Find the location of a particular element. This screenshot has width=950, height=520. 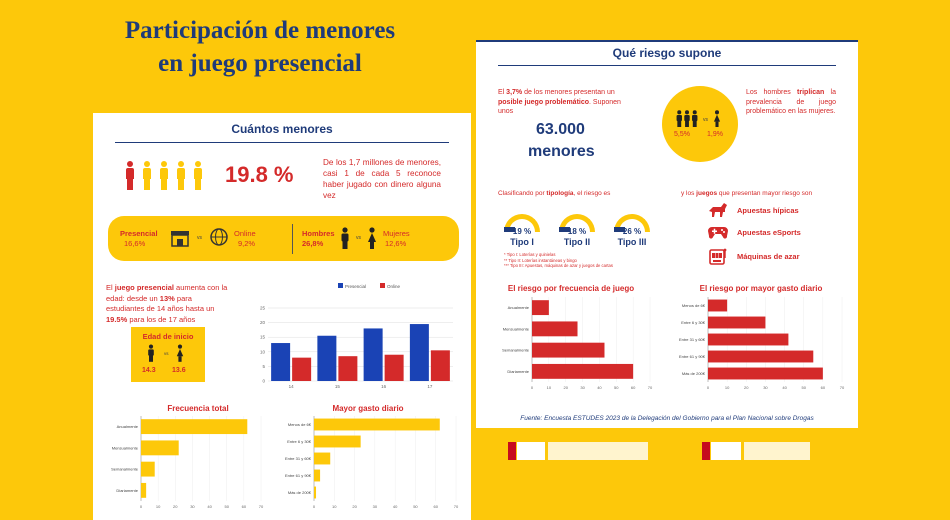

age-text-part: aumenta con la edad: desde un is located at coordinates (167, 293).